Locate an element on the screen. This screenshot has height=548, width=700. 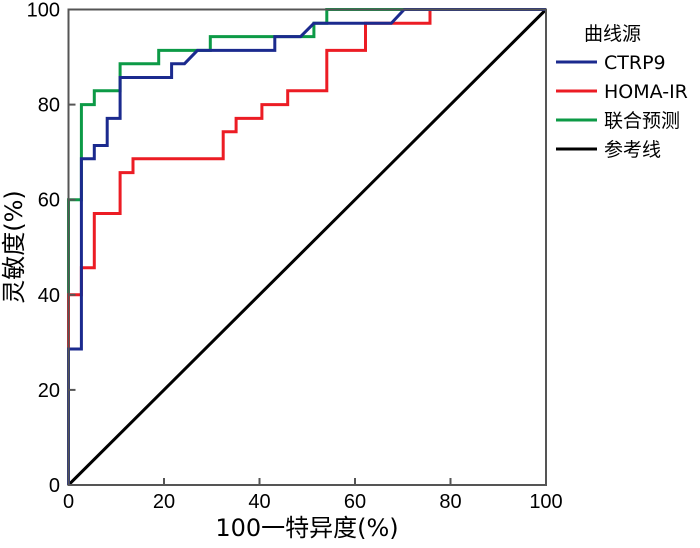
legend-label: 参考线 is located at coordinates (632, 150).